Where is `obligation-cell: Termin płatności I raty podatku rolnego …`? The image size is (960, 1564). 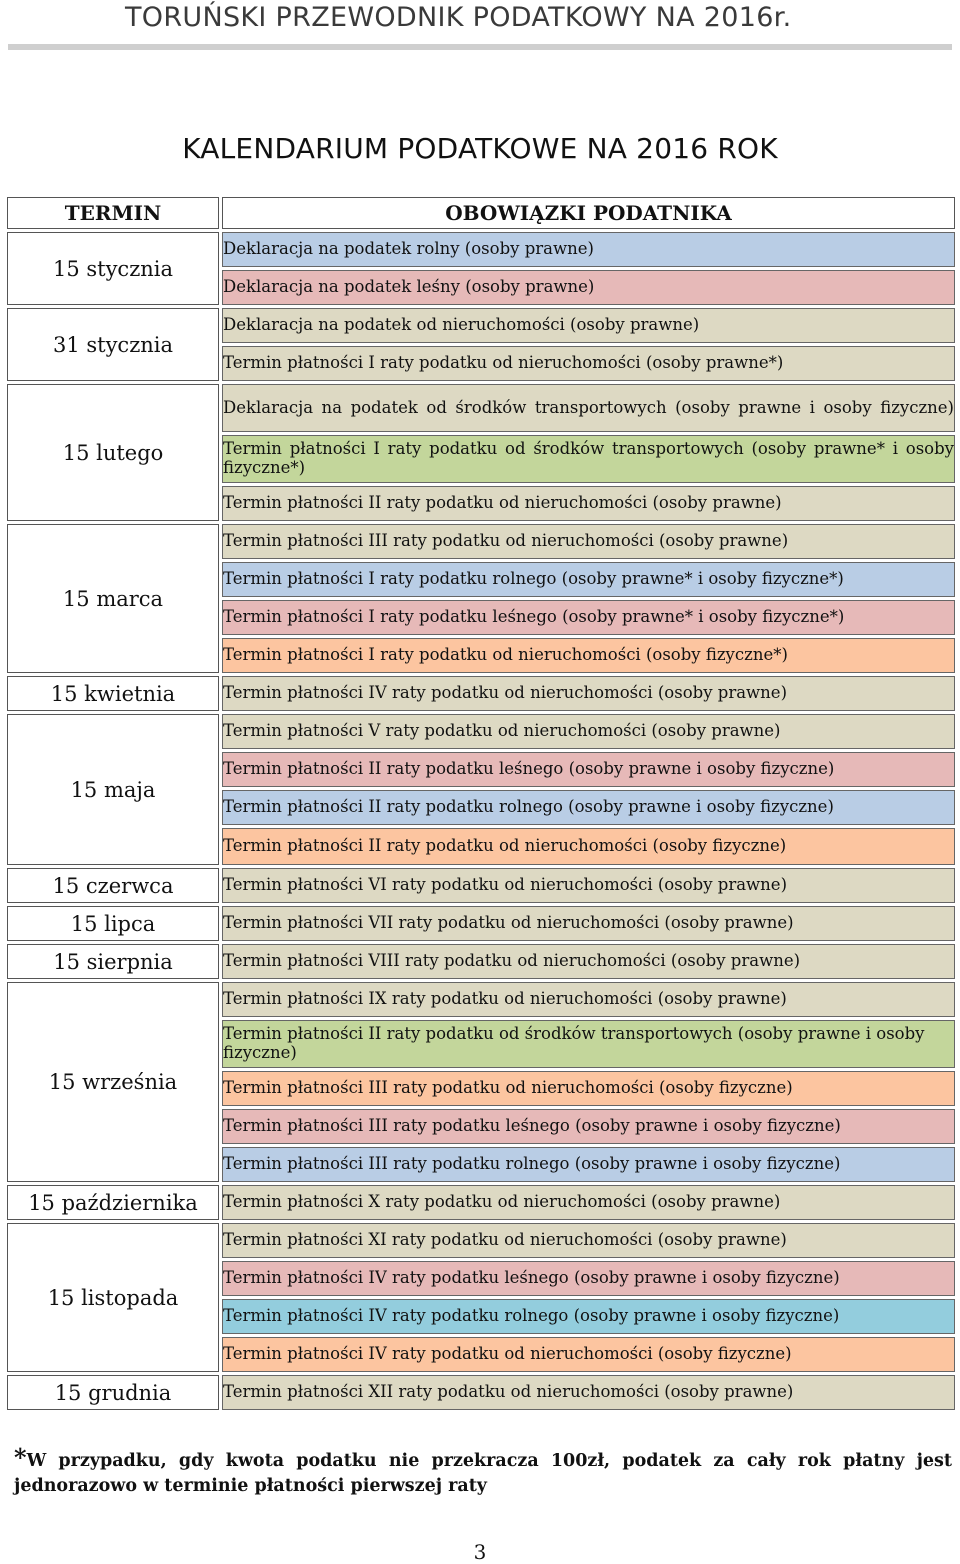
obligation-cell: Termin płatności I raty podatku rolnego … is located at coordinates (588, 579).